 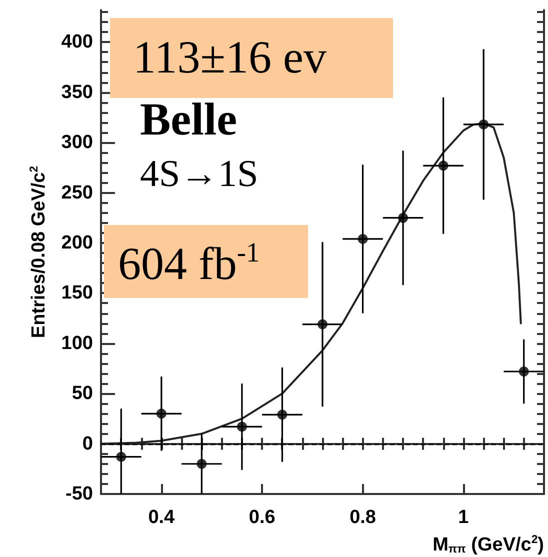 I want to click on y-tick-label: 150, so click(x=77, y=293).